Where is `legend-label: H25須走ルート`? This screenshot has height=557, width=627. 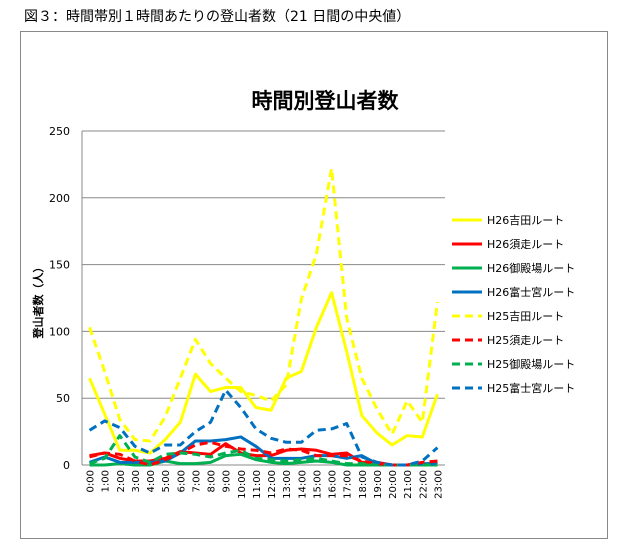 legend-label: H25須走ルート is located at coordinates (525, 340).